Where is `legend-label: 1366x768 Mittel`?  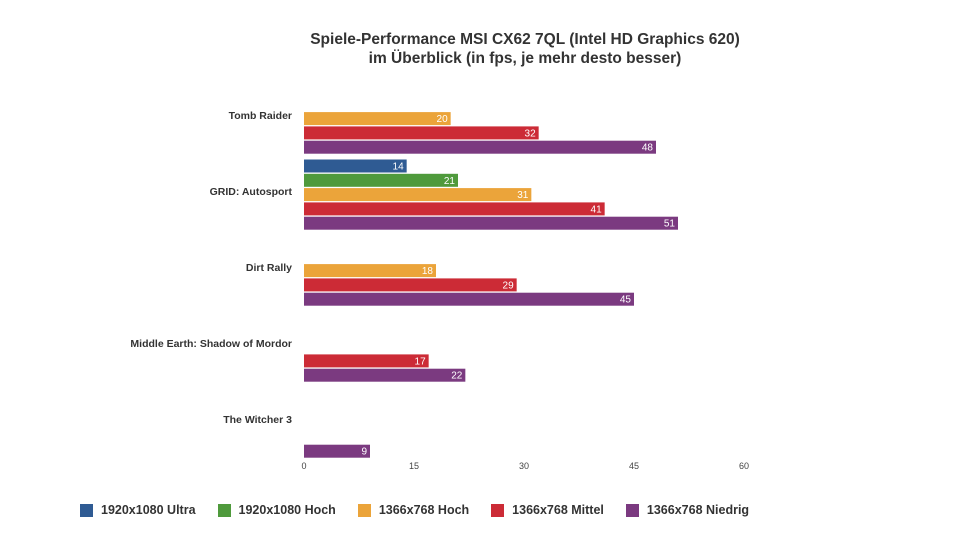 legend-label: 1366x768 Mittel is located at coordinates (558, 510).